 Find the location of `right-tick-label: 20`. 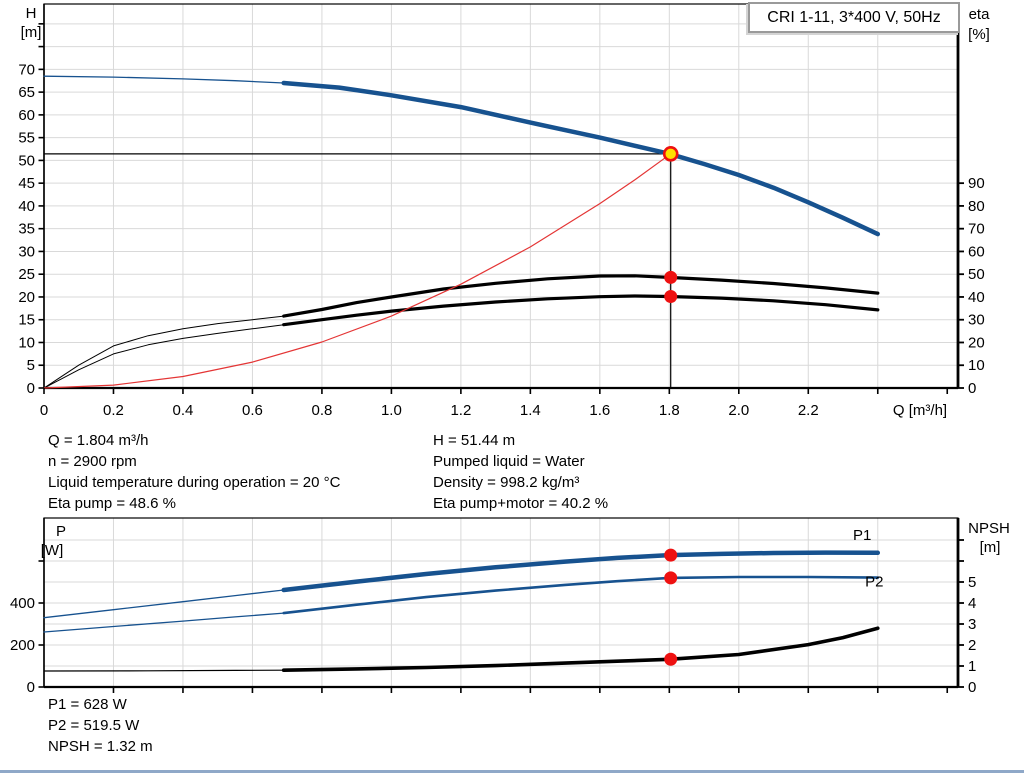

right-tick-label: 20 is located at coordinates (976, 342).